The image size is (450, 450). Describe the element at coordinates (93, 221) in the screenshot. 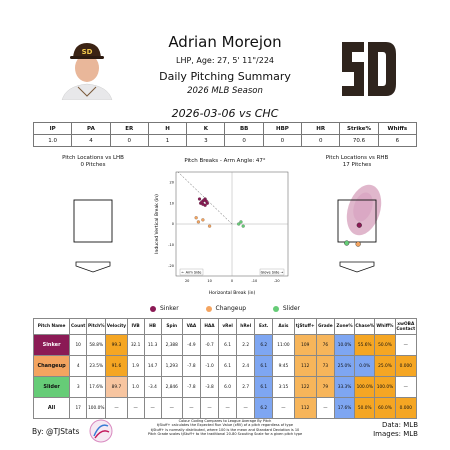

I see `strike-zone` at that location.